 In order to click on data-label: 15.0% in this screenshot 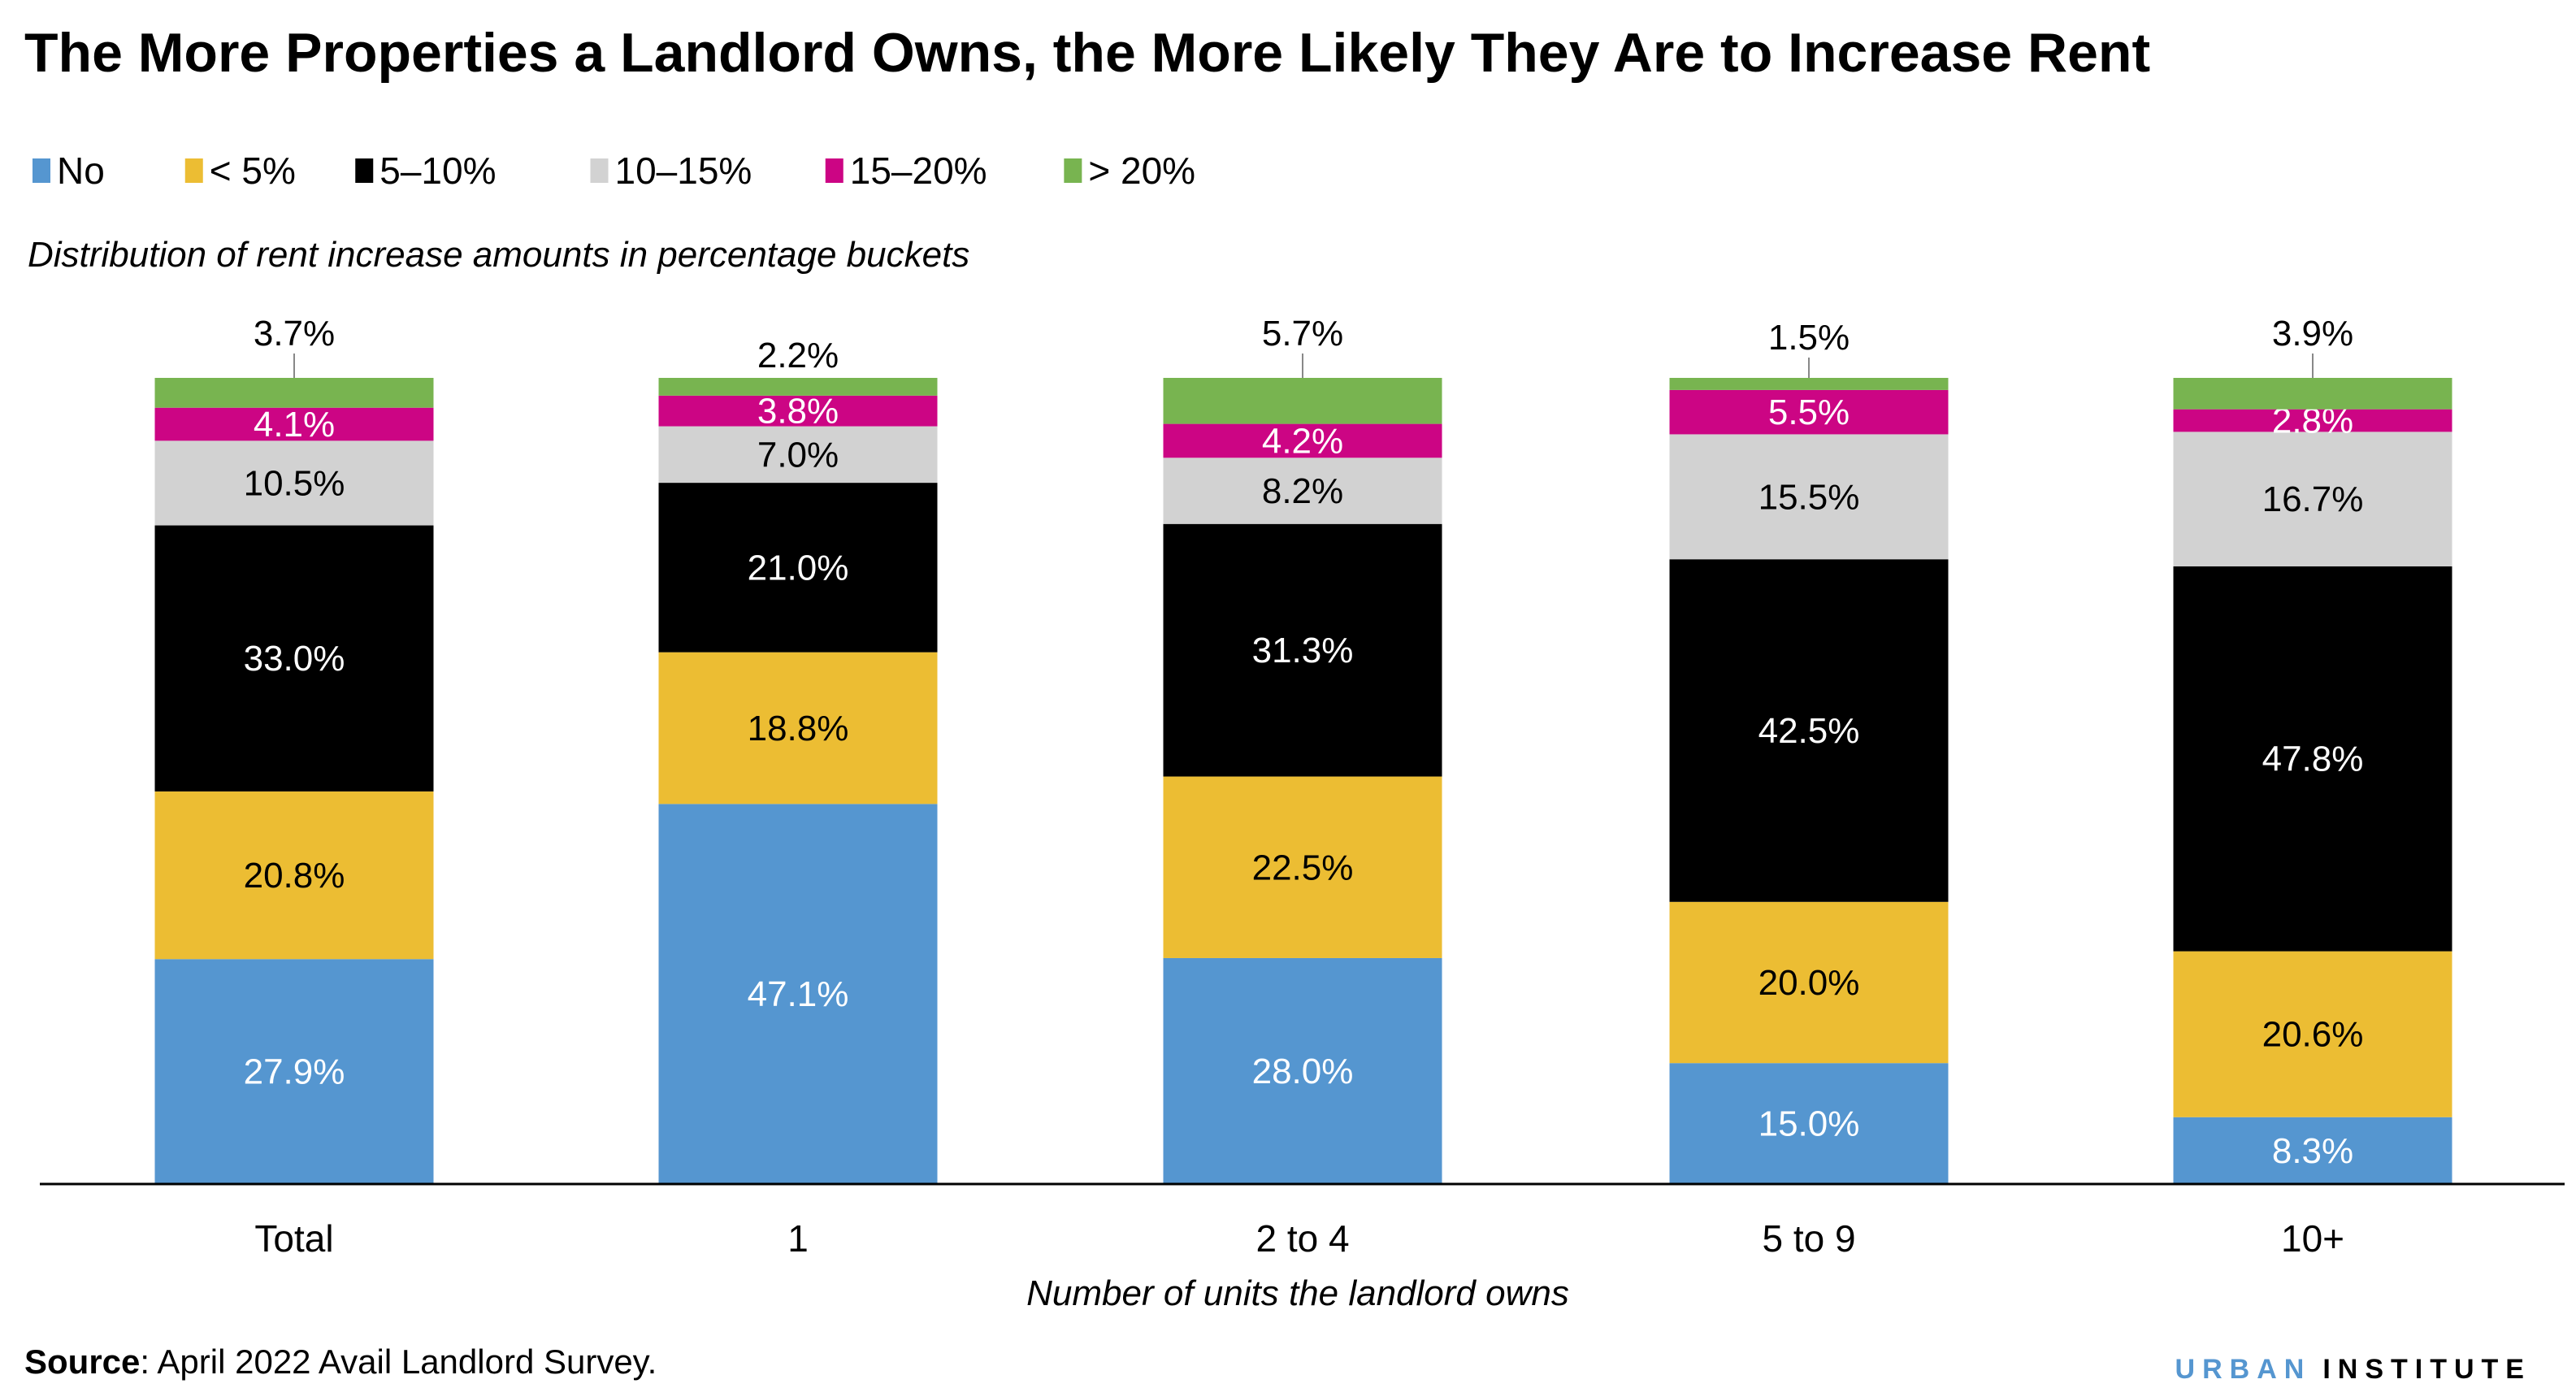, I will do `click(1809, 1124)`.